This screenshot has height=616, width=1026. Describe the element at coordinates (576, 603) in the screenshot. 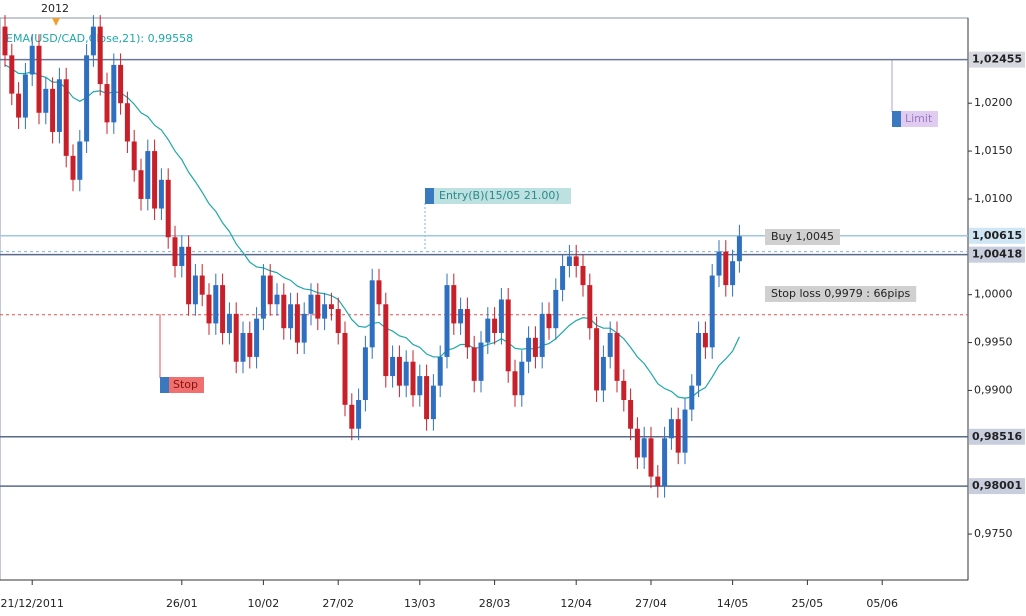

I see `x-tick-label: 12/04` at that location.